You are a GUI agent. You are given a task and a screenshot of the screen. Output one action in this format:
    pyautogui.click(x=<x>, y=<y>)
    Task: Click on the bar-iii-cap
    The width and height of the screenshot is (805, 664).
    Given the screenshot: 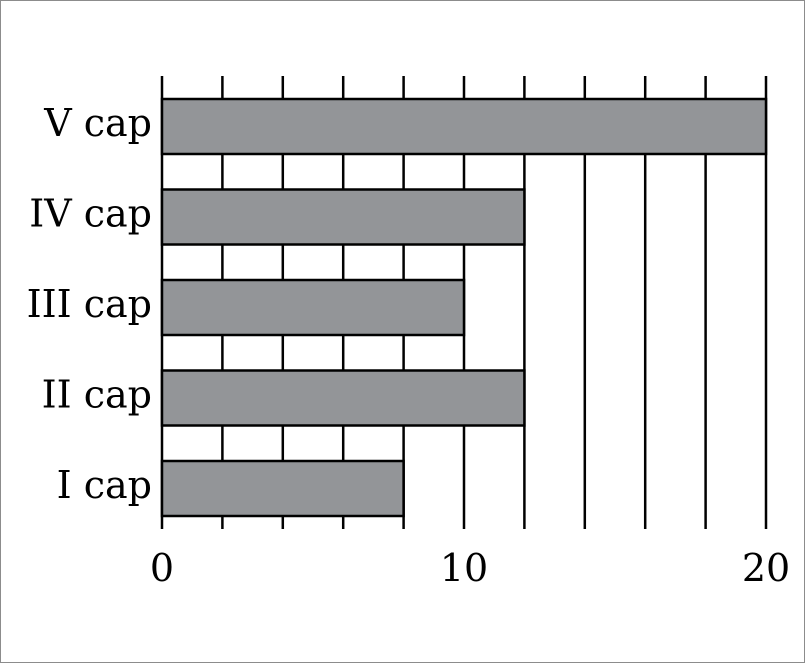 What is the action you would take?
    pyautogui.click(x=313, y=307)
    